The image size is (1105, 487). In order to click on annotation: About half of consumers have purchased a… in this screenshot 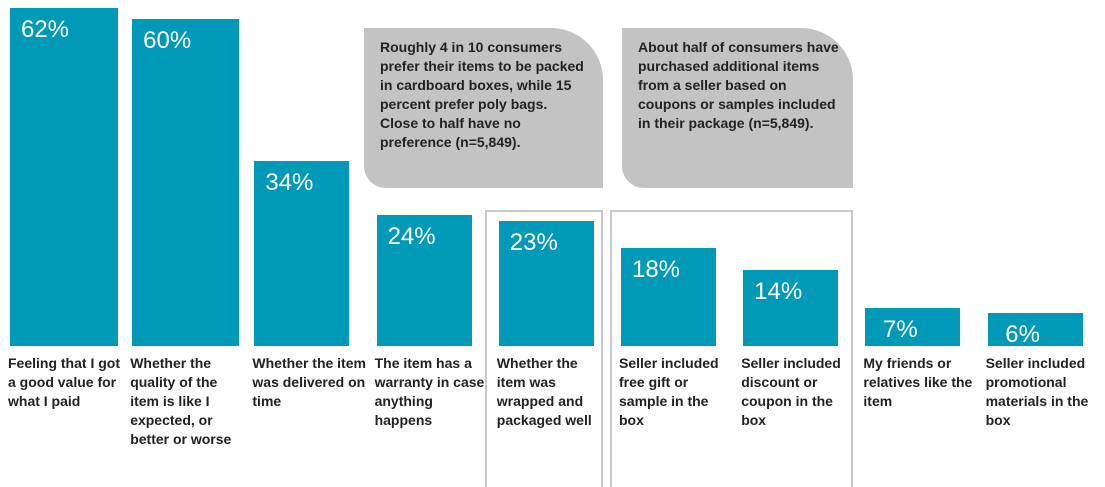, I will do `click(737, 108)`.